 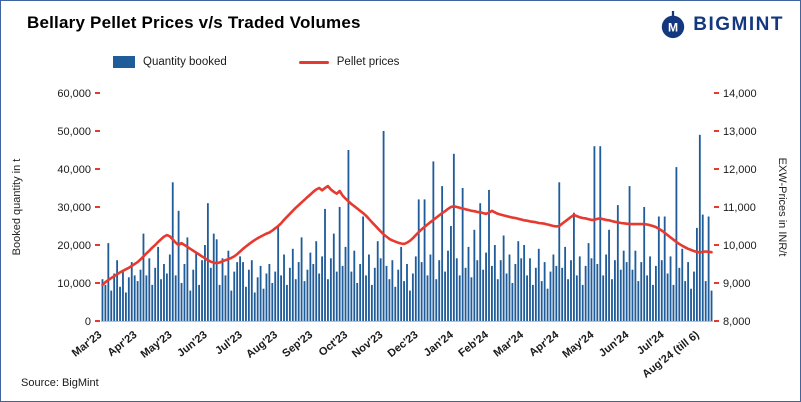 What do you see at coordinates (185, 62) in the screenshot?
I see `legend-quantity-label: Quantity booked` at bounding box center [185, 62].